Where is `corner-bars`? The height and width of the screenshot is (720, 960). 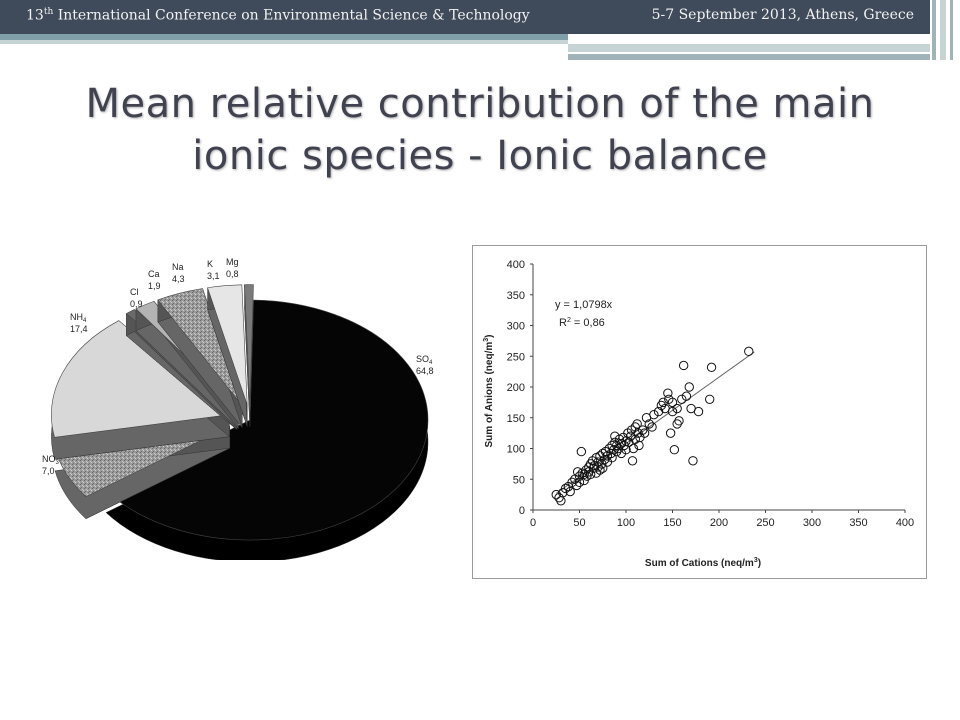
corner-bars is located at coordinates (934, 30).